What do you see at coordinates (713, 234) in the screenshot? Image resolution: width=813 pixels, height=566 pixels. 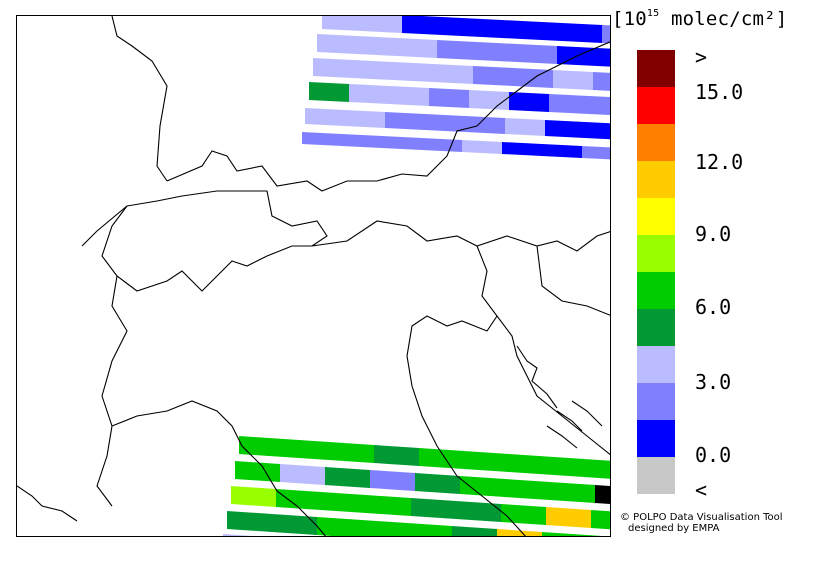 I see `colorbar-tick-label: 9.0` at bounding box center [713, 234].